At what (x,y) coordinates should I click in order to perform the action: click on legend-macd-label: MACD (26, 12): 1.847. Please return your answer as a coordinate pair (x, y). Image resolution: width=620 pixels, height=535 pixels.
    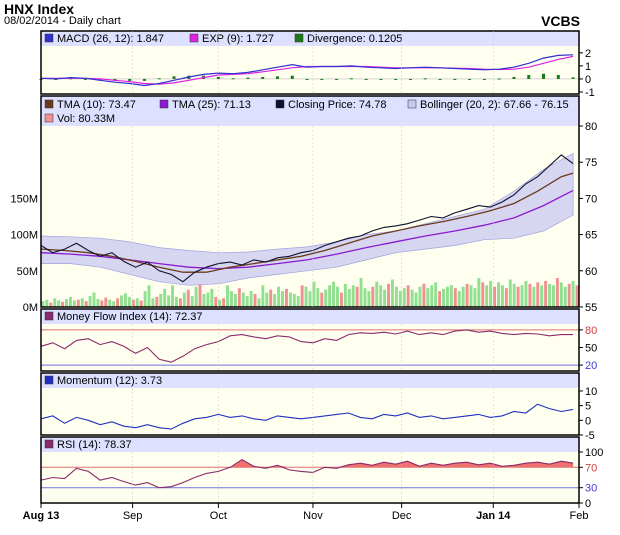
    Looking at the image, I should click on (110, 39).